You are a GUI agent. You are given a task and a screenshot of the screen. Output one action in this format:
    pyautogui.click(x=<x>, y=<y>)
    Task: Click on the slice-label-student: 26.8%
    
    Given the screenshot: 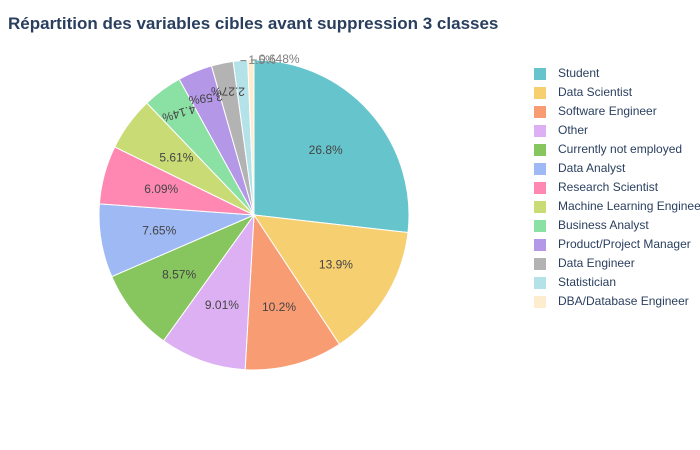 What is the action you would take?
    pyautogui.click(x=326, y=150)
    